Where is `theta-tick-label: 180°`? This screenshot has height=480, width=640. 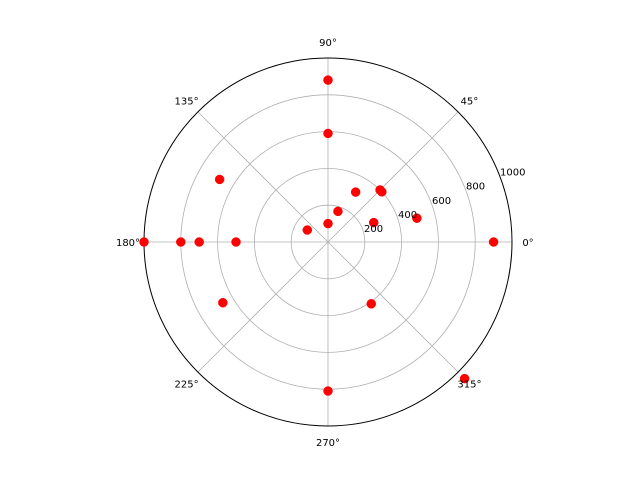 theta-tick-label: 180° is located at coordinates (128, 243).